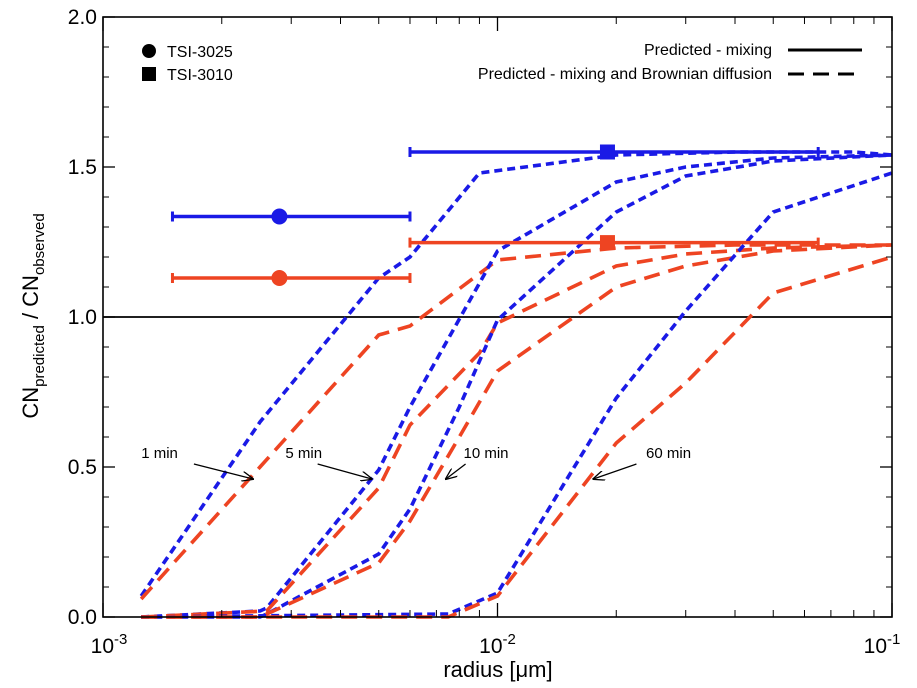 This screenshot has height=688, width=917. What do you see at coordinates (708, 50) in the screenshot?
I see `legend-label-mixing: Predicted - mixing` at bounding box center [708, 50].